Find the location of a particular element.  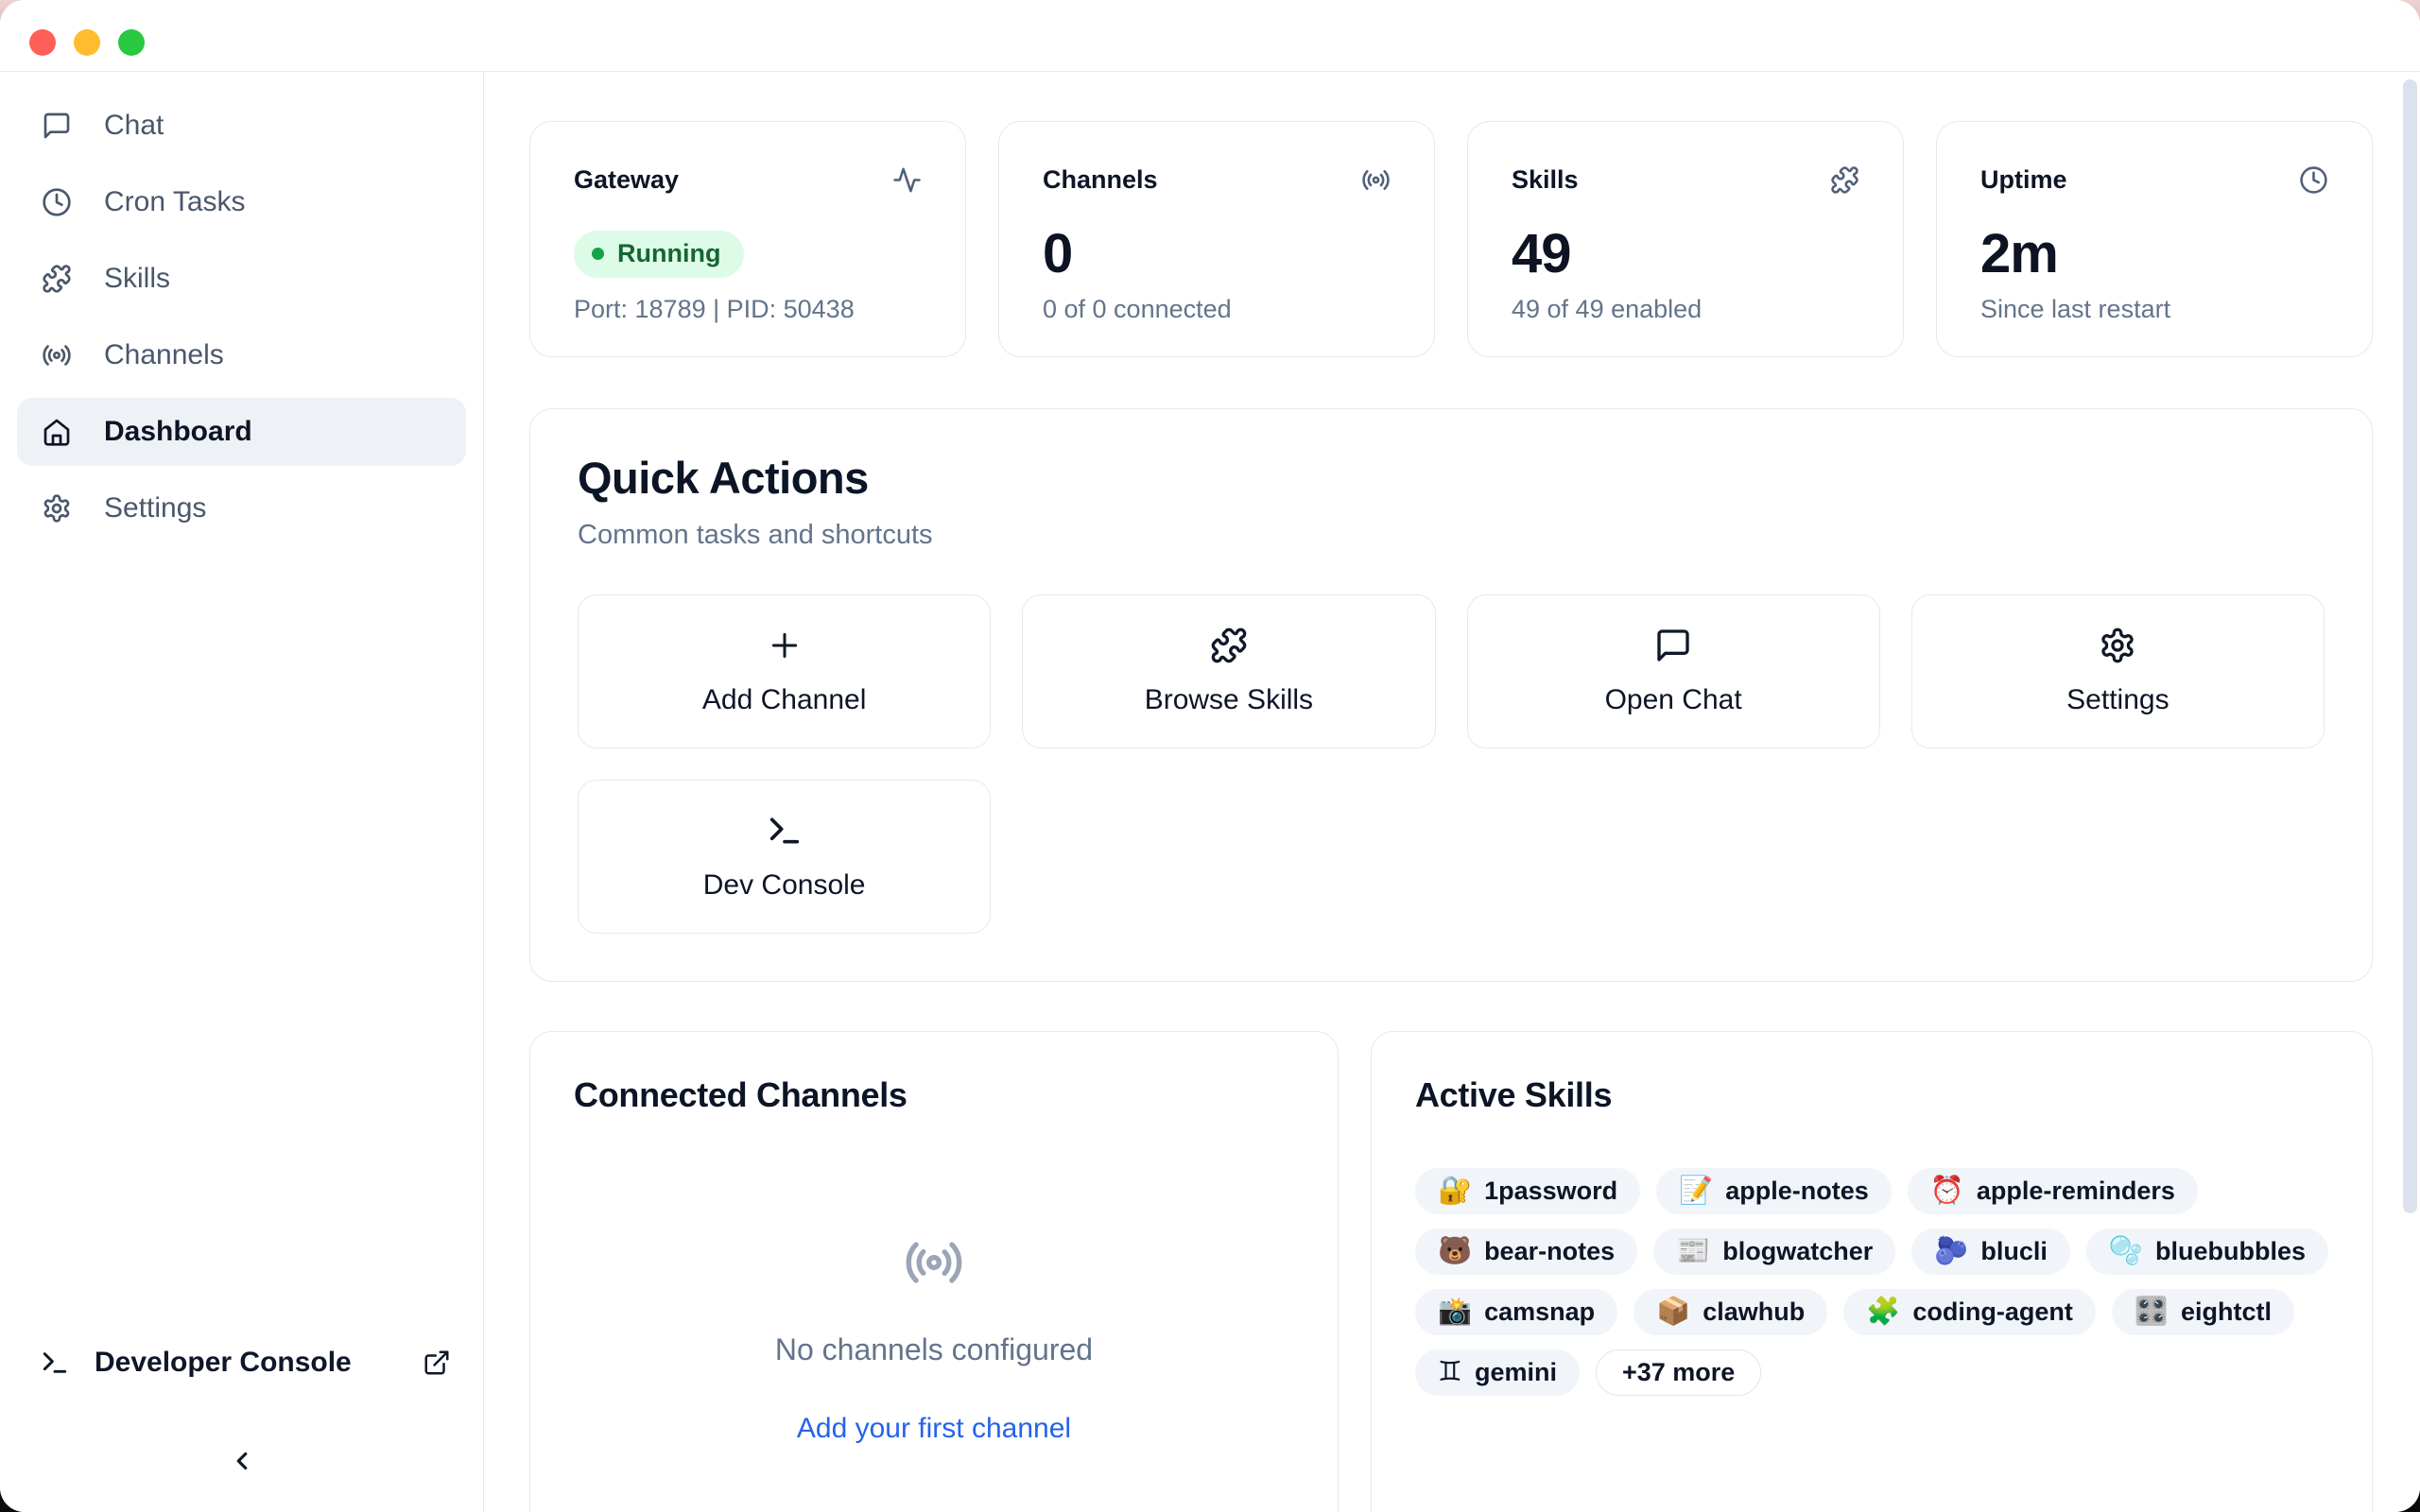

skill-pill: ♊ gemini is located at coordinates (1497, 1373).